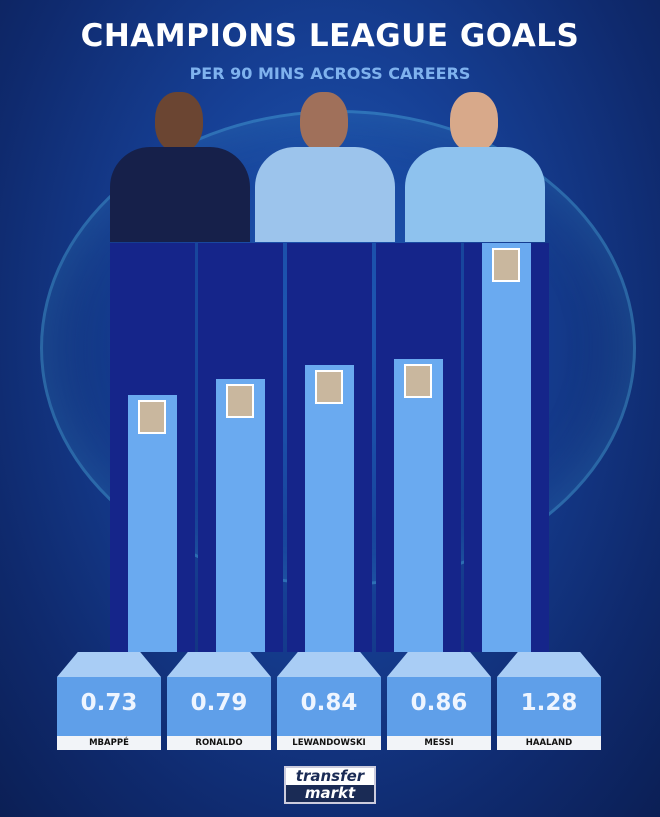  I want to click on value-label-mbappe: 0.73, so click(109, 708).